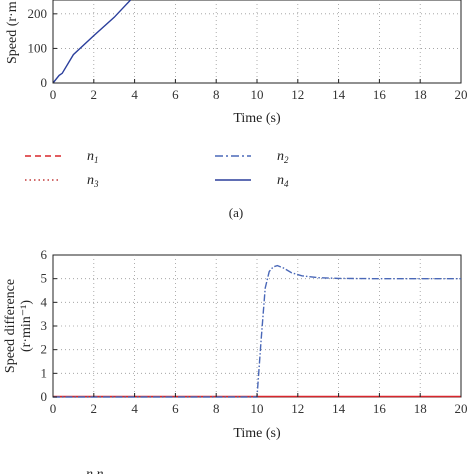 The height and width of the screenshot is (474, 474). What do you see at coordinates (157, 169) in the screenshot?
I see `legend: n1 n2 n3 n4` at bounding box center [157, 169].